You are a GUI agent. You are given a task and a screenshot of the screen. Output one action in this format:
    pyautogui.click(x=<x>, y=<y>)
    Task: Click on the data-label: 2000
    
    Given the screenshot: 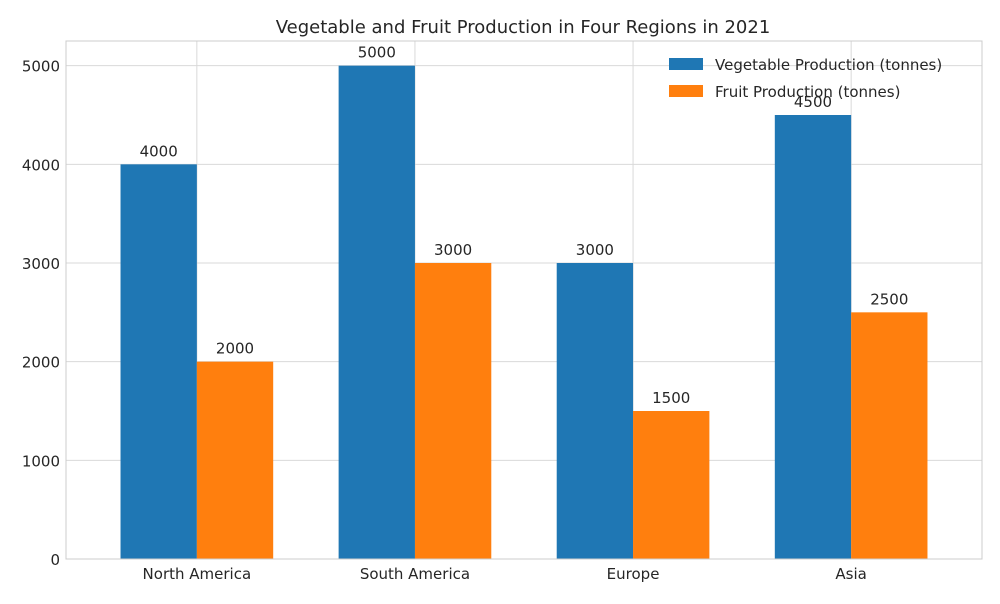 What is the action you would take?
    pyautogui.click(x=235, y=349)
    